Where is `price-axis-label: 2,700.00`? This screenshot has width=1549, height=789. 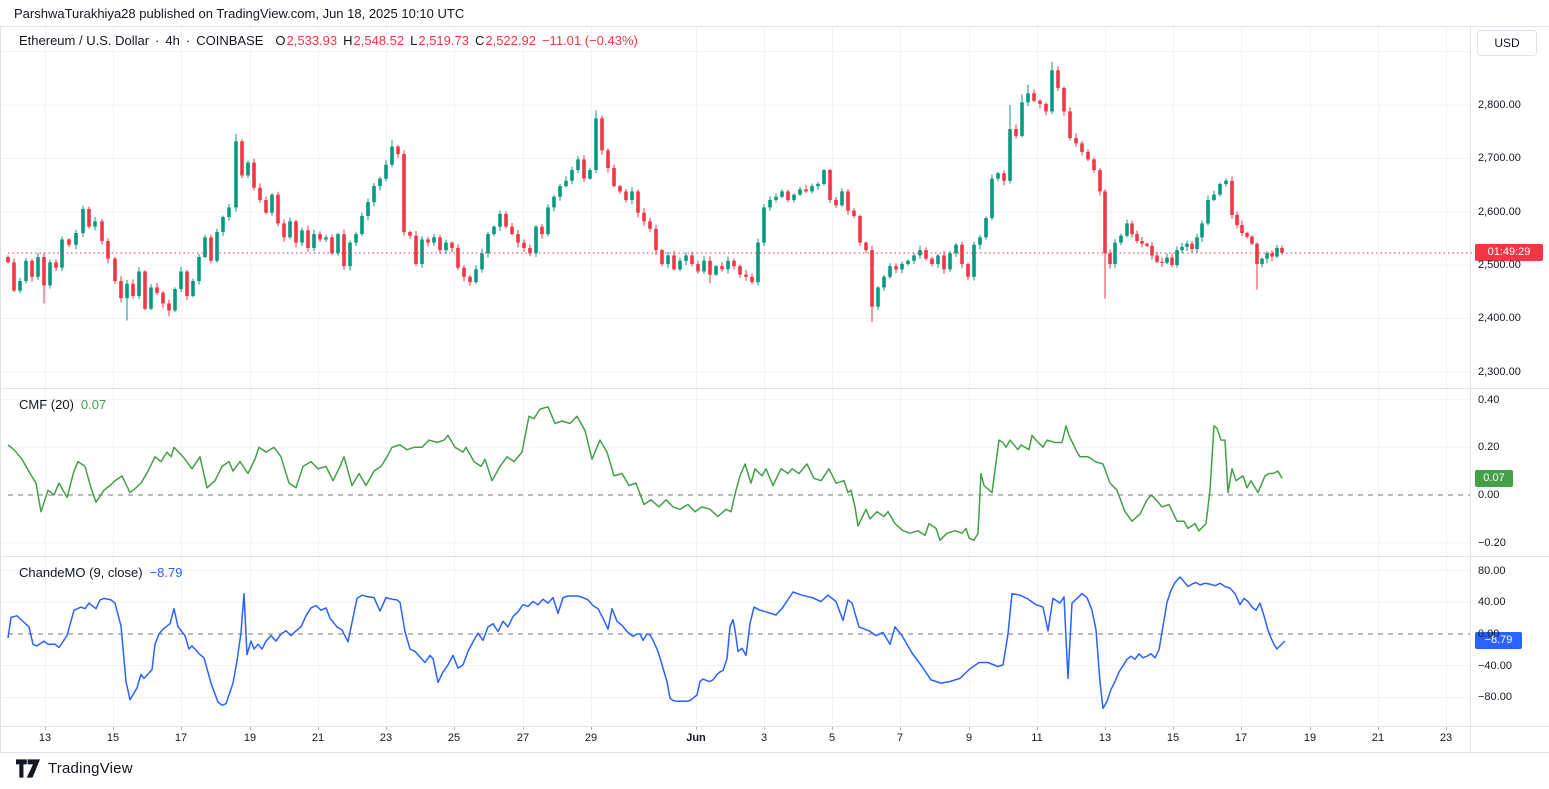 price-axis-label: 2,700.00 is located at coordinates (1499, 158).